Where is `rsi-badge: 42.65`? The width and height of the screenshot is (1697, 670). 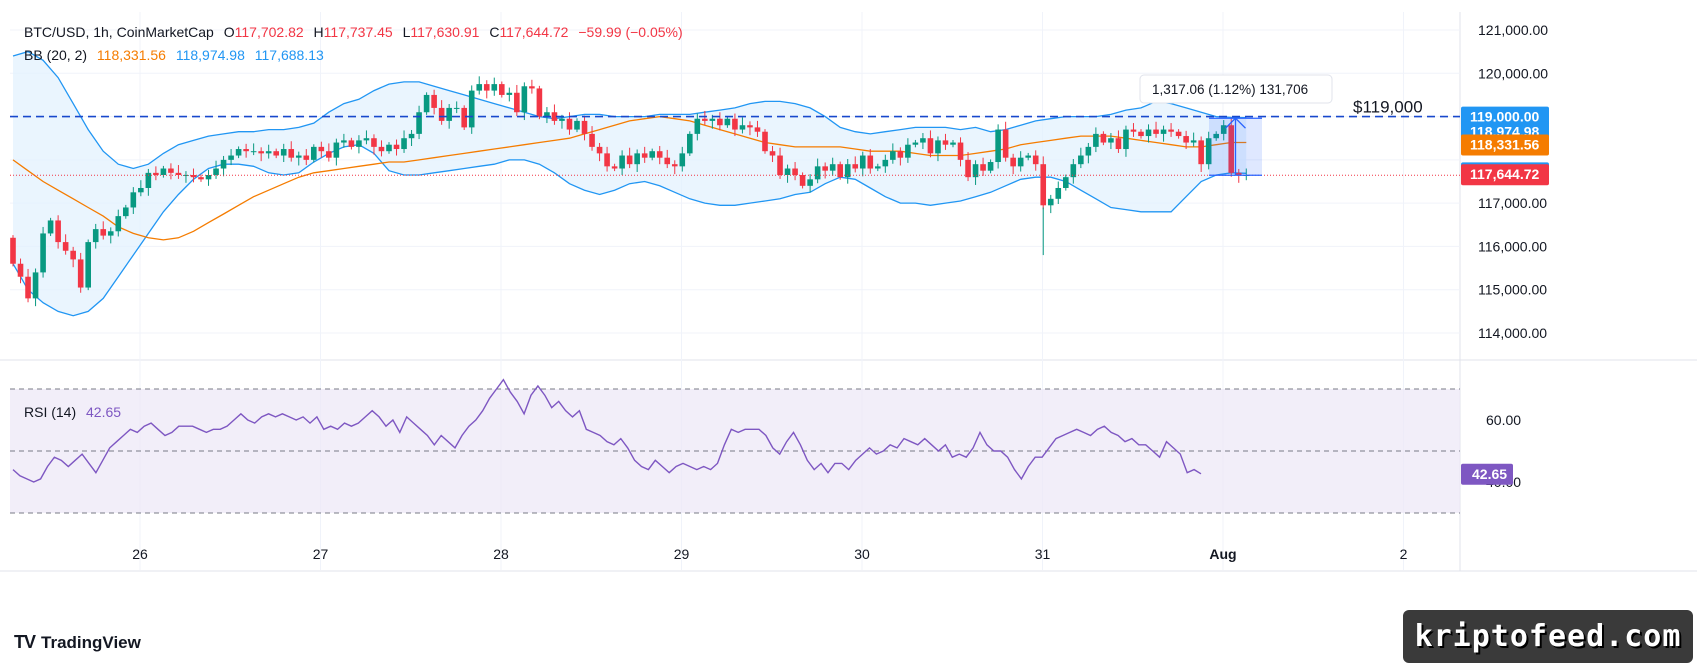
rsi-badge: 42.65 is located at coordinates (1487, 474).